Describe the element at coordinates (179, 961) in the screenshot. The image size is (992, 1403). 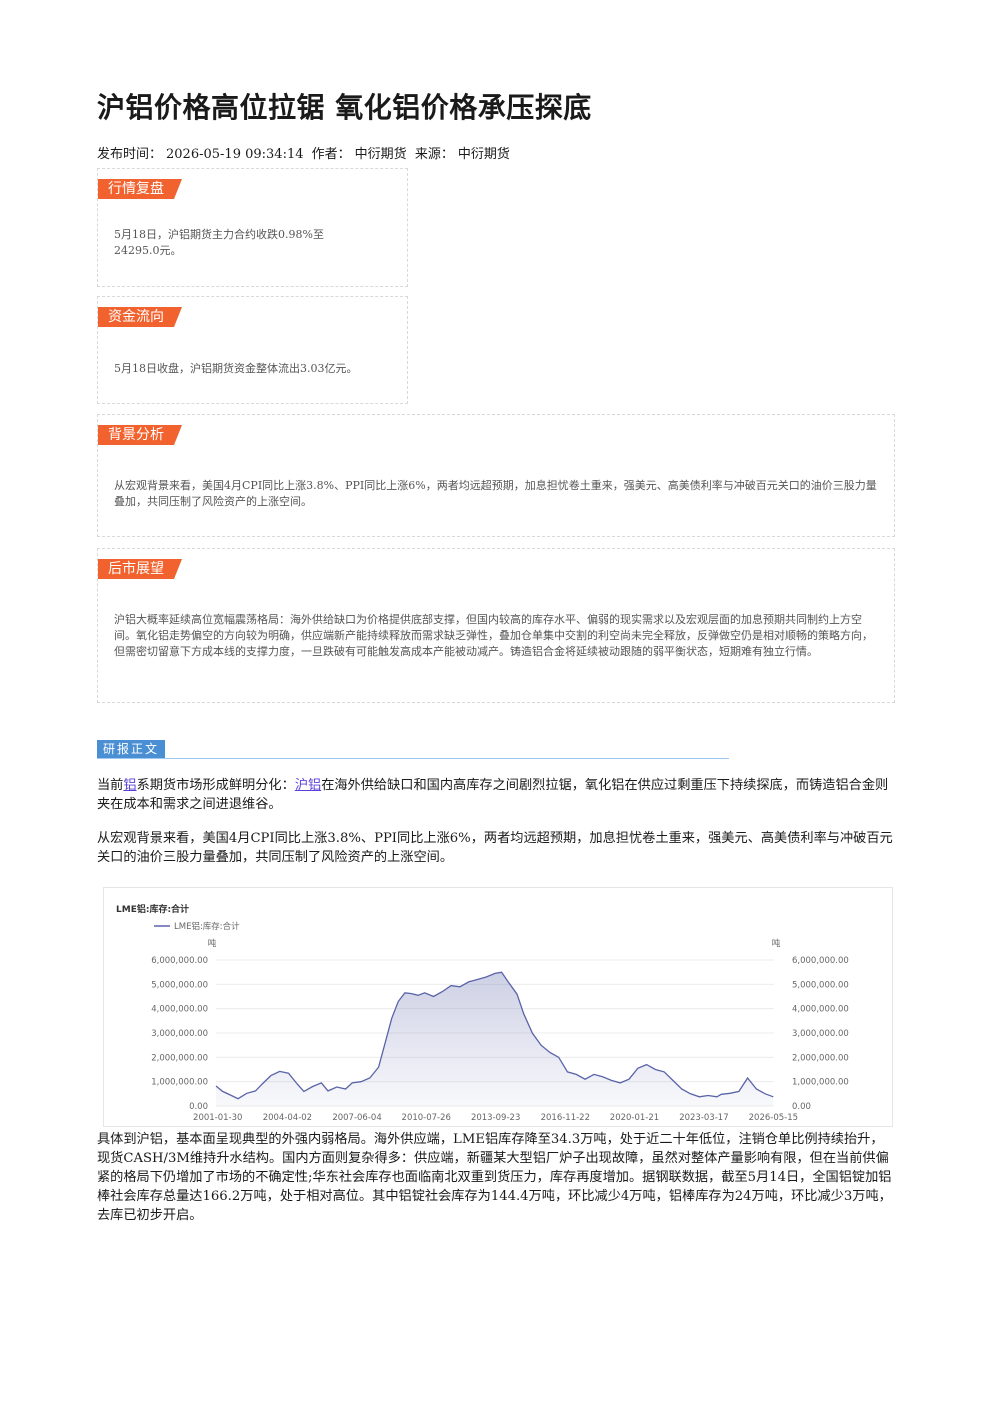
I see `y-tick-left: 6,000,000.00` at that location.